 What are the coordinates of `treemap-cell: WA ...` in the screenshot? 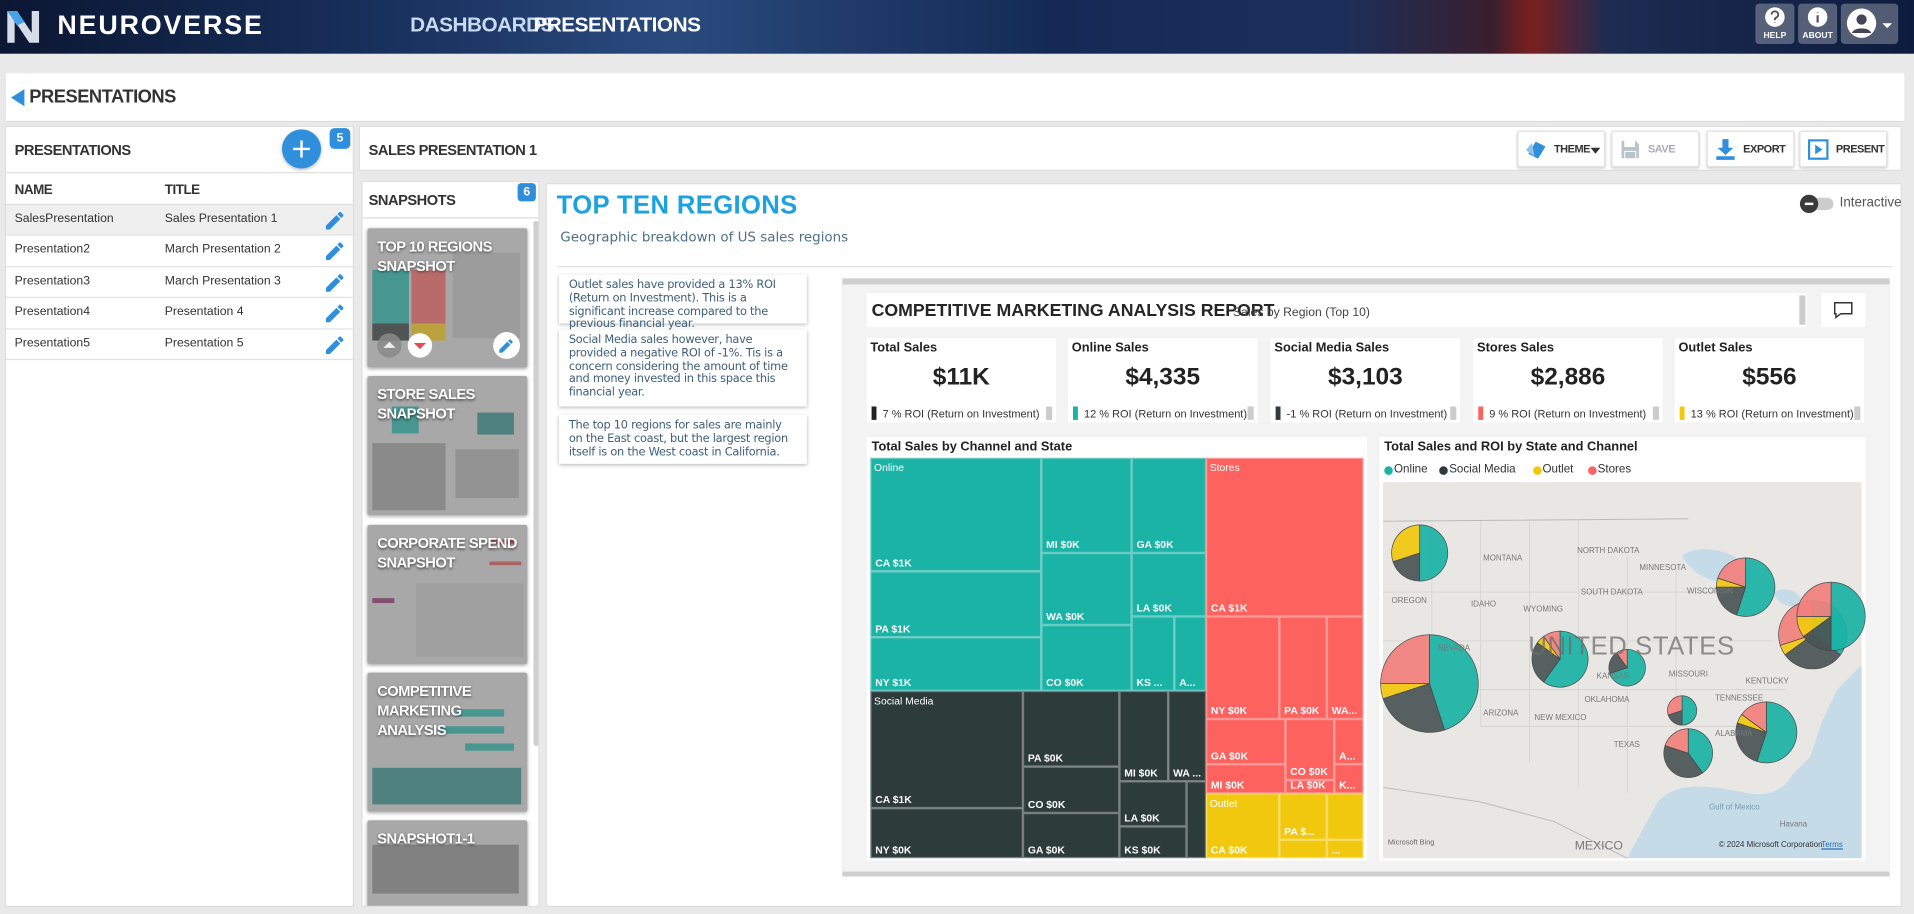 It's located at (1187, 736).